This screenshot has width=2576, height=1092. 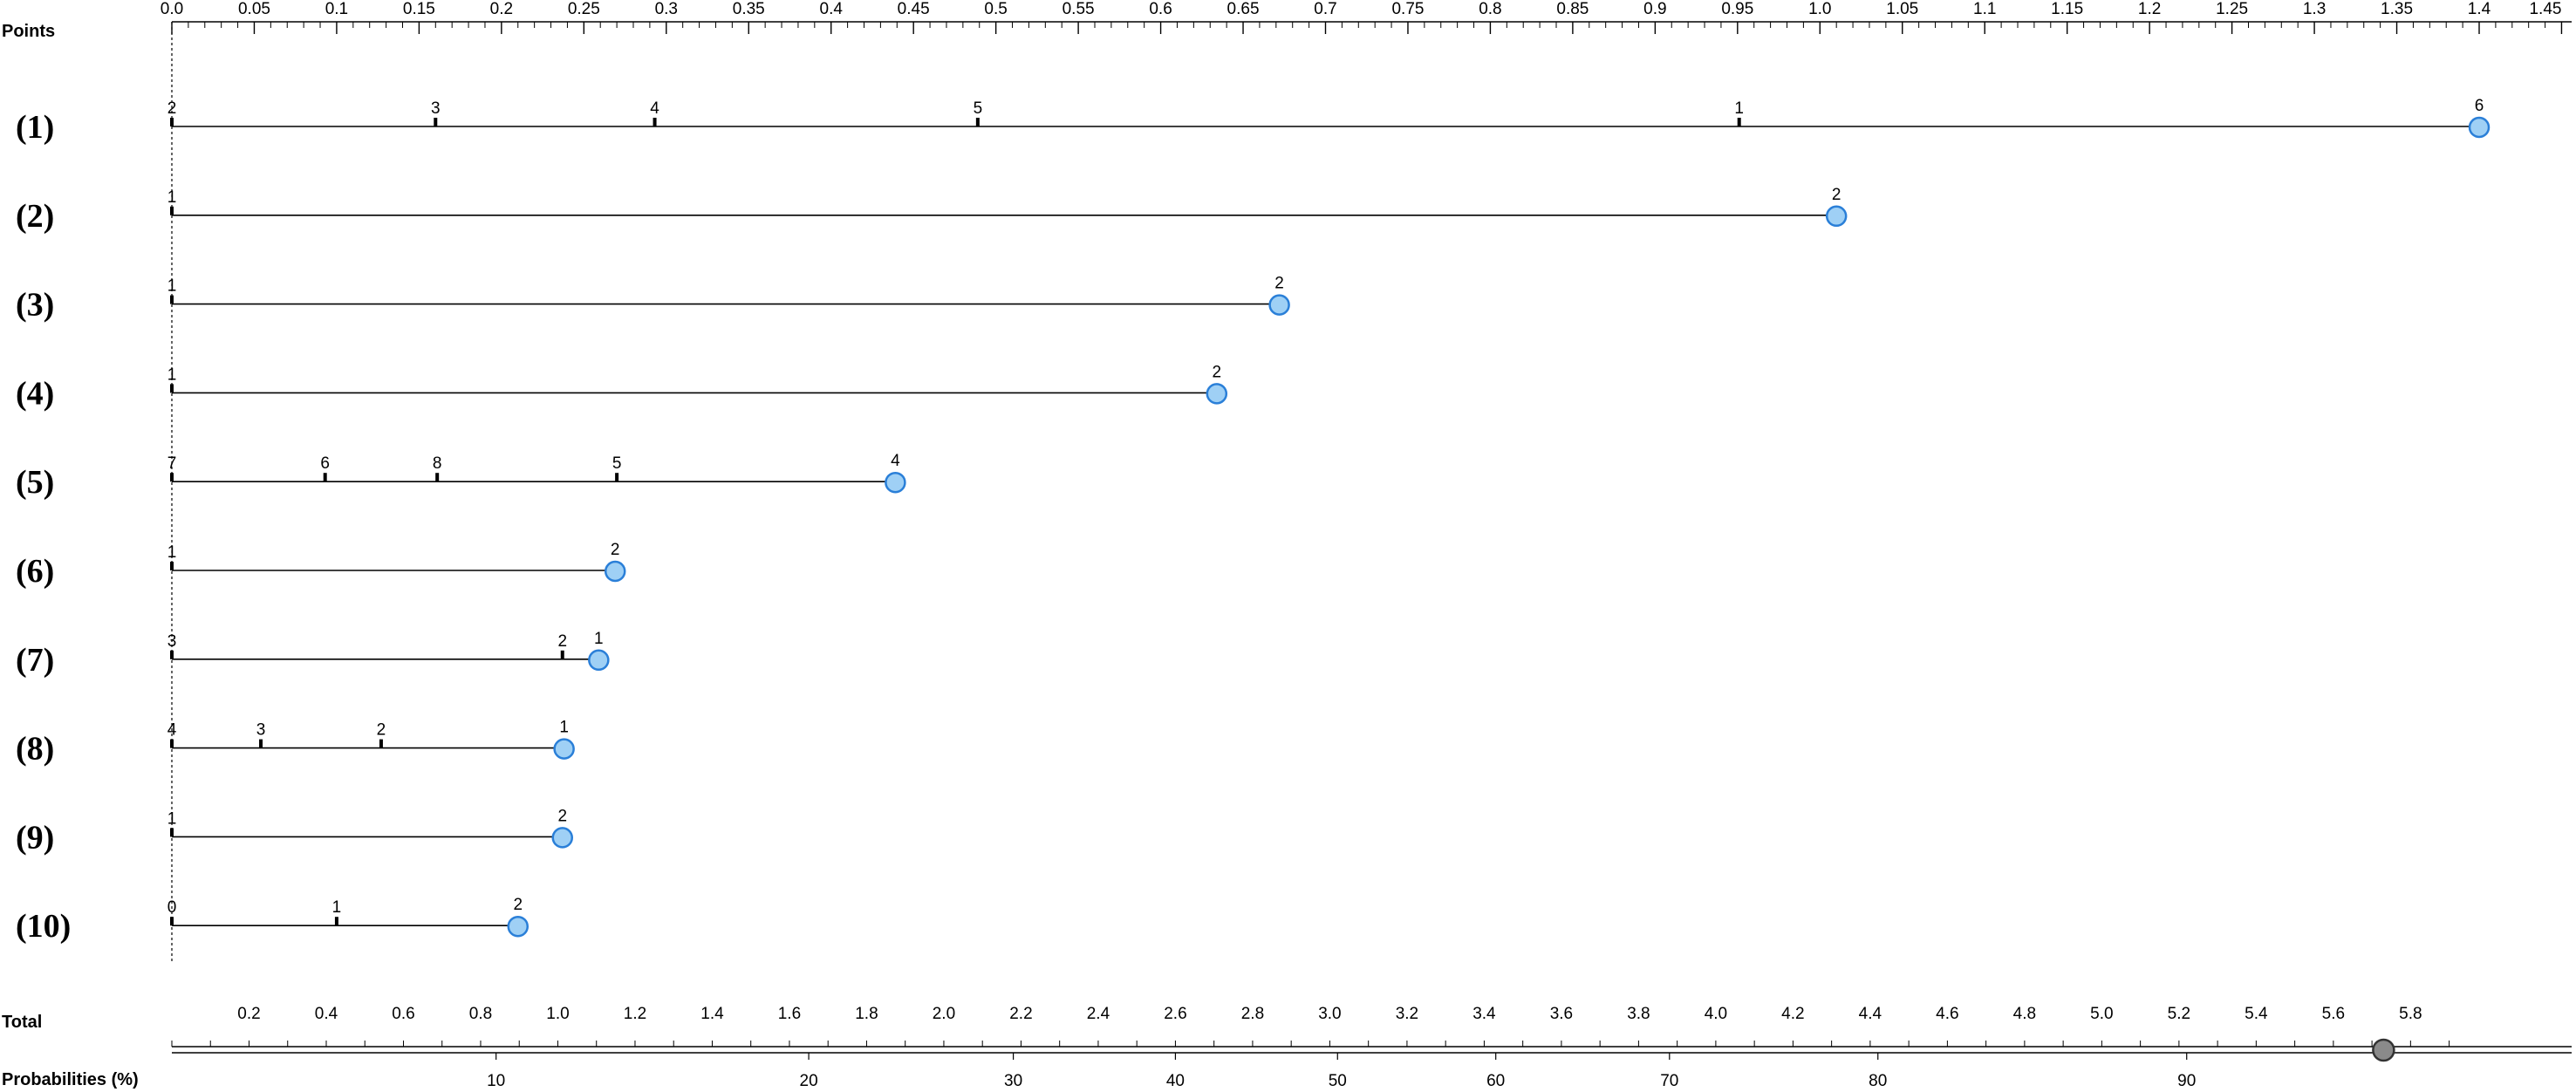 What do you see at coordinates (2410, 1014) in the screenshot?
I see `total-tick-label: 5.8` at bounding box center [2410, 1014].